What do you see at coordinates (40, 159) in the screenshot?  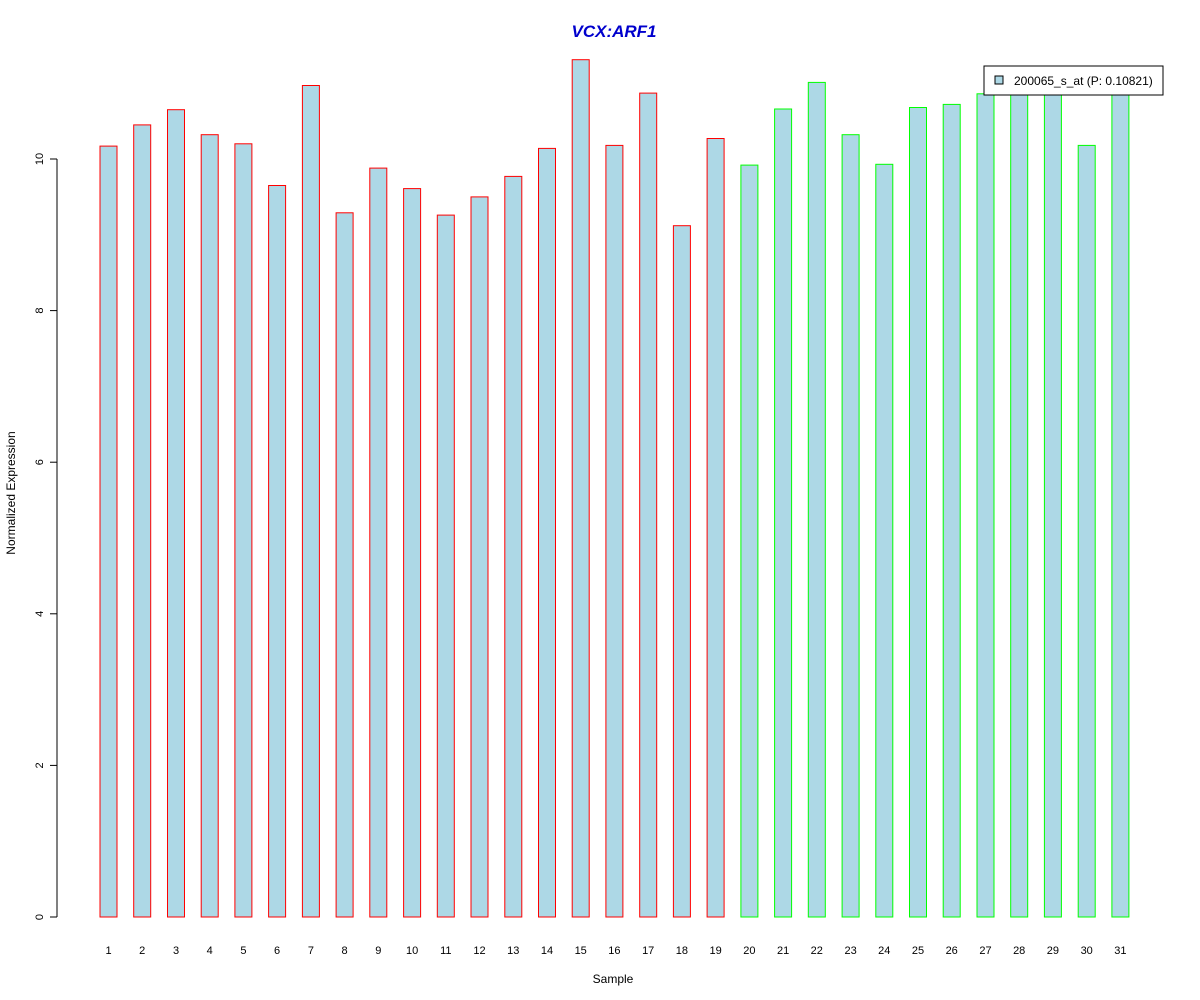 I see `y-tick-label: 10` at bounding box center [40, 159].